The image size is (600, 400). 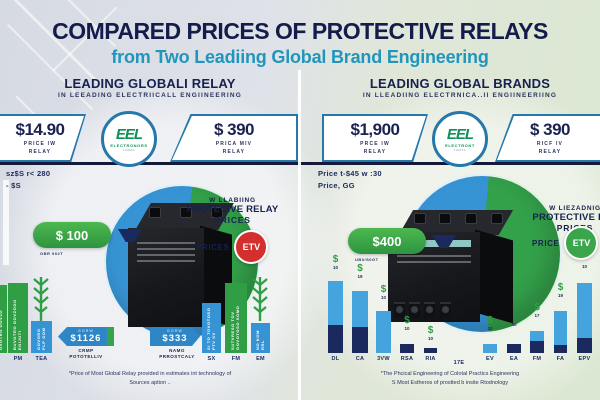 What do you see at coordinates (232, 247) in the screenshot?
I see `prices-badge-row: PRICES ETV` at bounding box center [232, 247].